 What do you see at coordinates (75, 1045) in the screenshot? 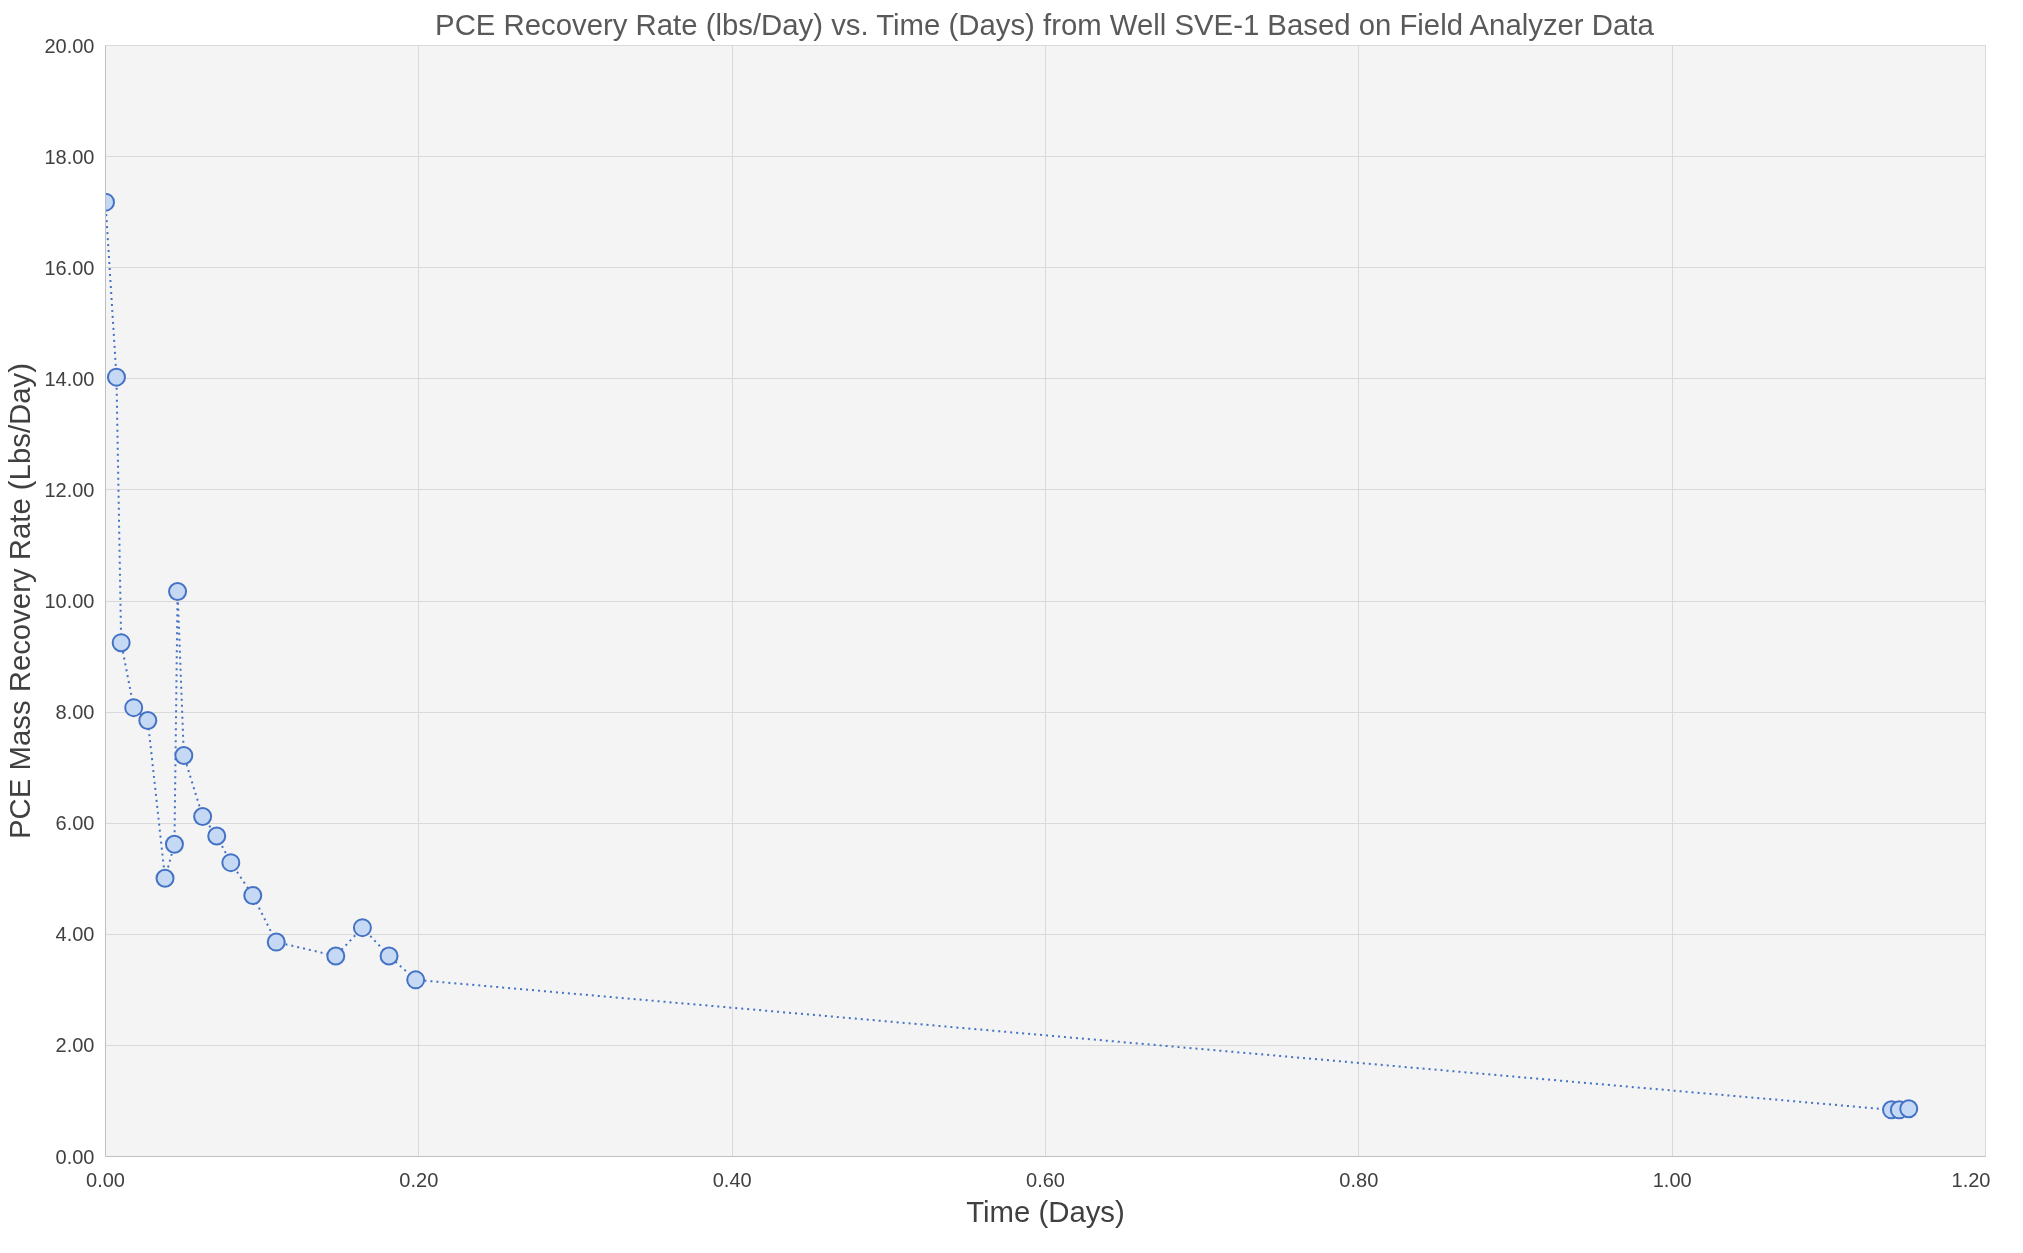
I see `y-tick-label: 2.00` at bounding box center [75, 1045].